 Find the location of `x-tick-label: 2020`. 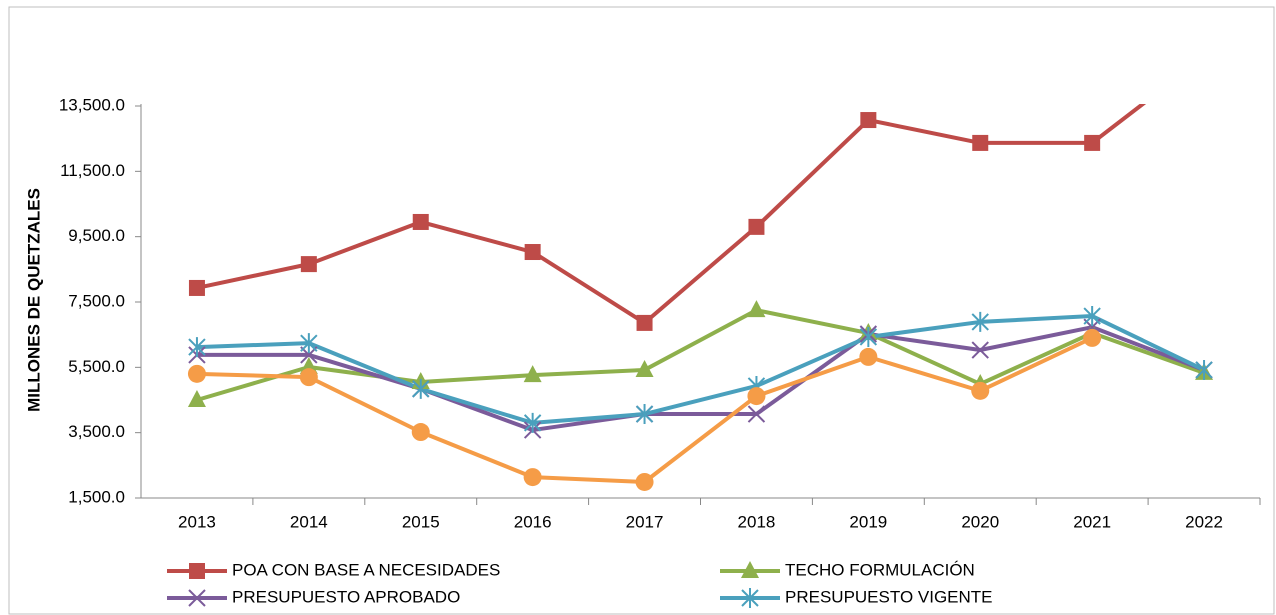

x-tick-label: 2020 is located at coordinates (980, 521).